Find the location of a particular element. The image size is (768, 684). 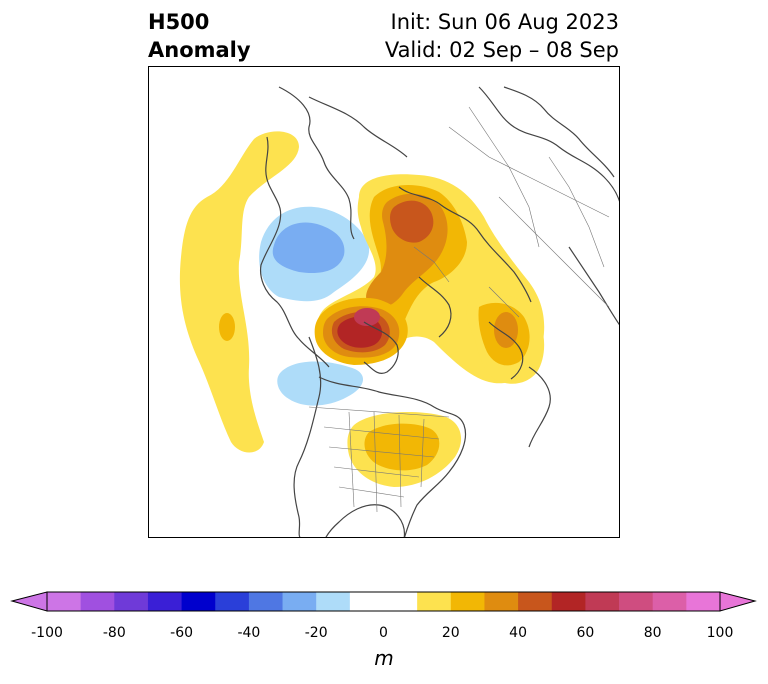

init-date: Init: Sun 06 Aug 2023 is located at coordinates (504, 22).